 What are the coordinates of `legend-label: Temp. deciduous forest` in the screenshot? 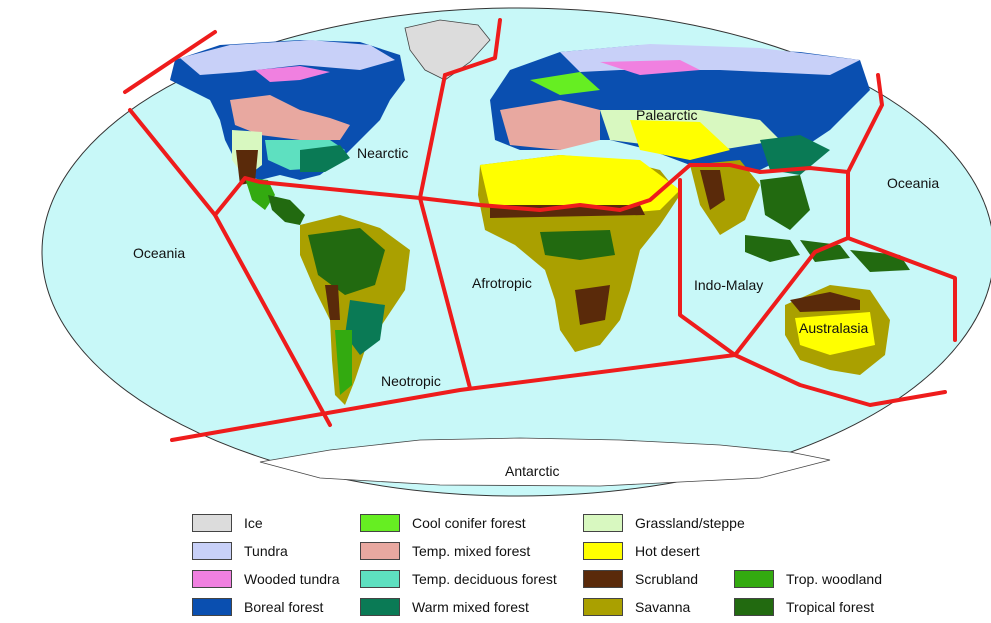 It's located at (484, 579).